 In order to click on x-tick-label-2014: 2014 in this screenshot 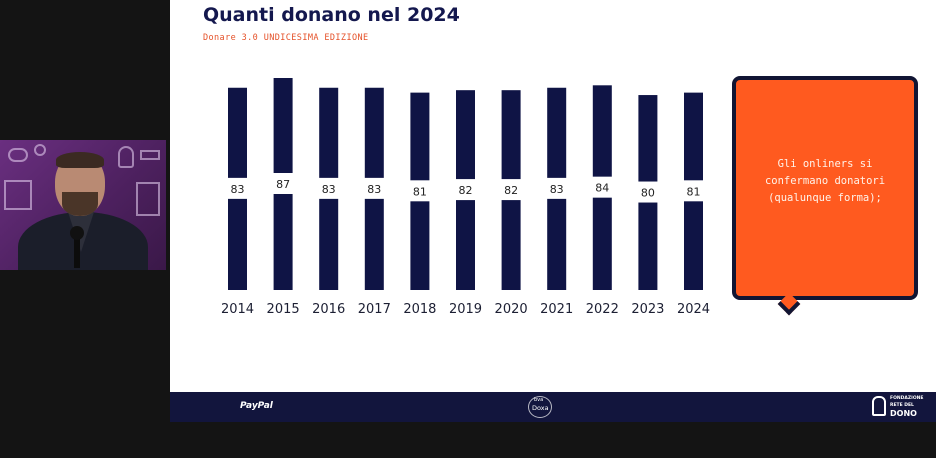, I will do `click(237, 309)`.